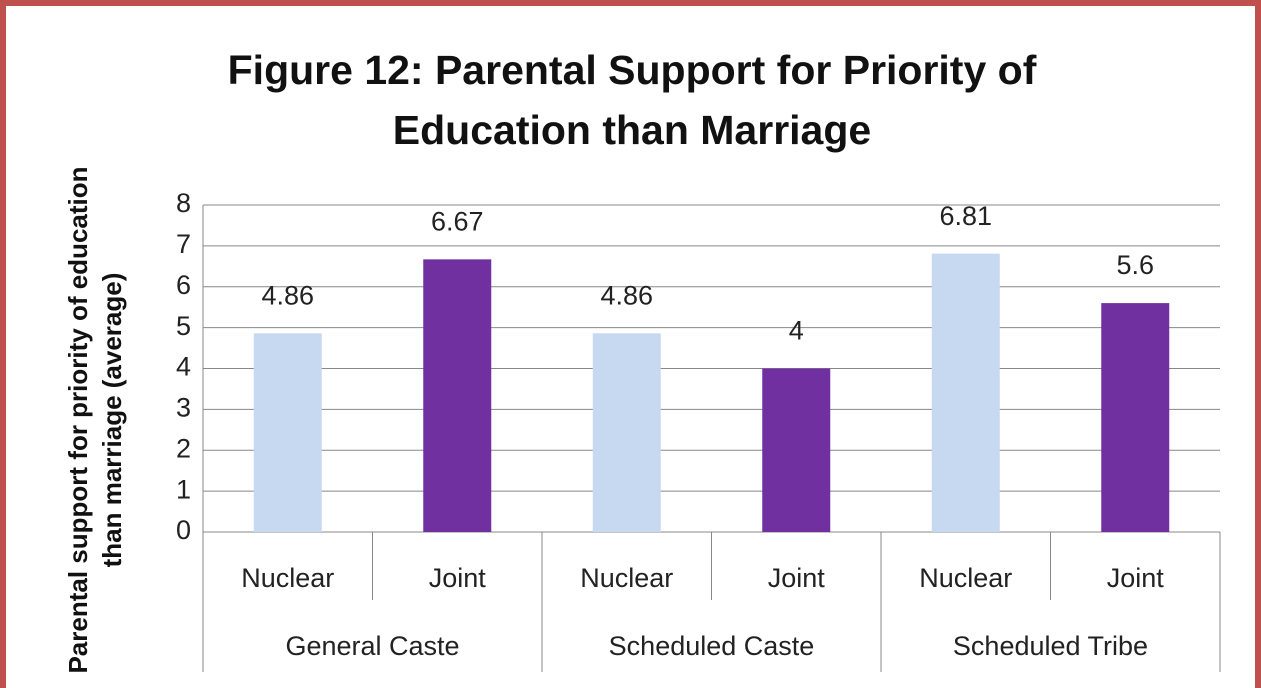 The height and width of the screenshot is (688, 1261). Describe the element at coordinates (183, 326) in the screenshot. I see `y-tick-label: 5` at that location.